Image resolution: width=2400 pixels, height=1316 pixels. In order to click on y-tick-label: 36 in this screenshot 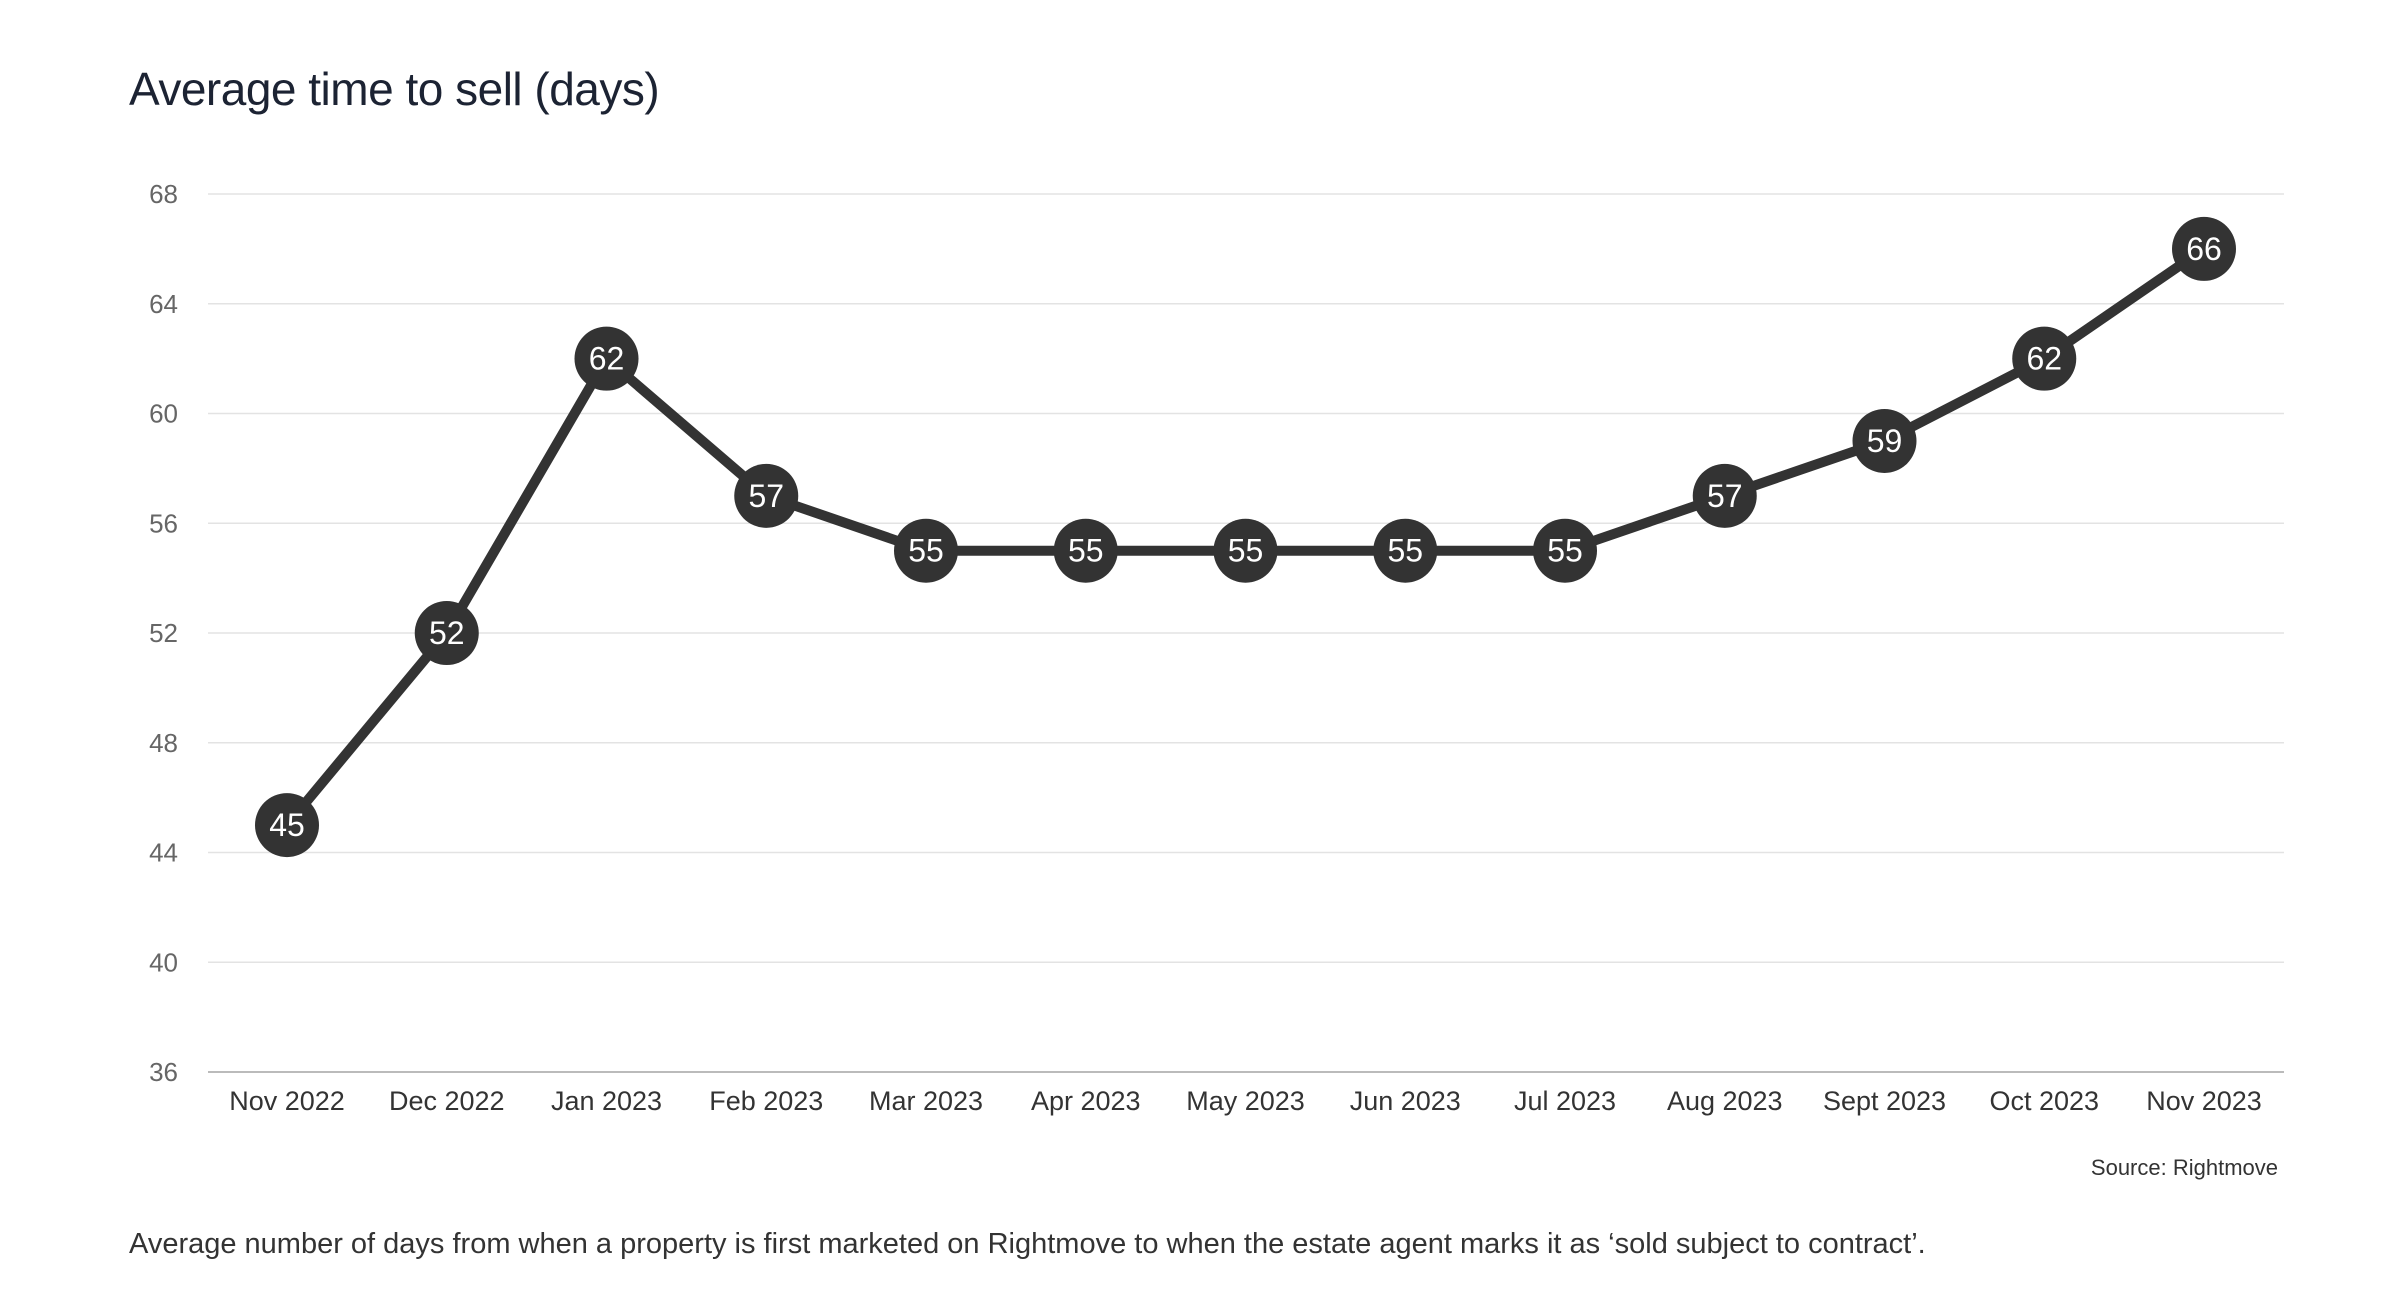, I will do `click(163, 1072)`.